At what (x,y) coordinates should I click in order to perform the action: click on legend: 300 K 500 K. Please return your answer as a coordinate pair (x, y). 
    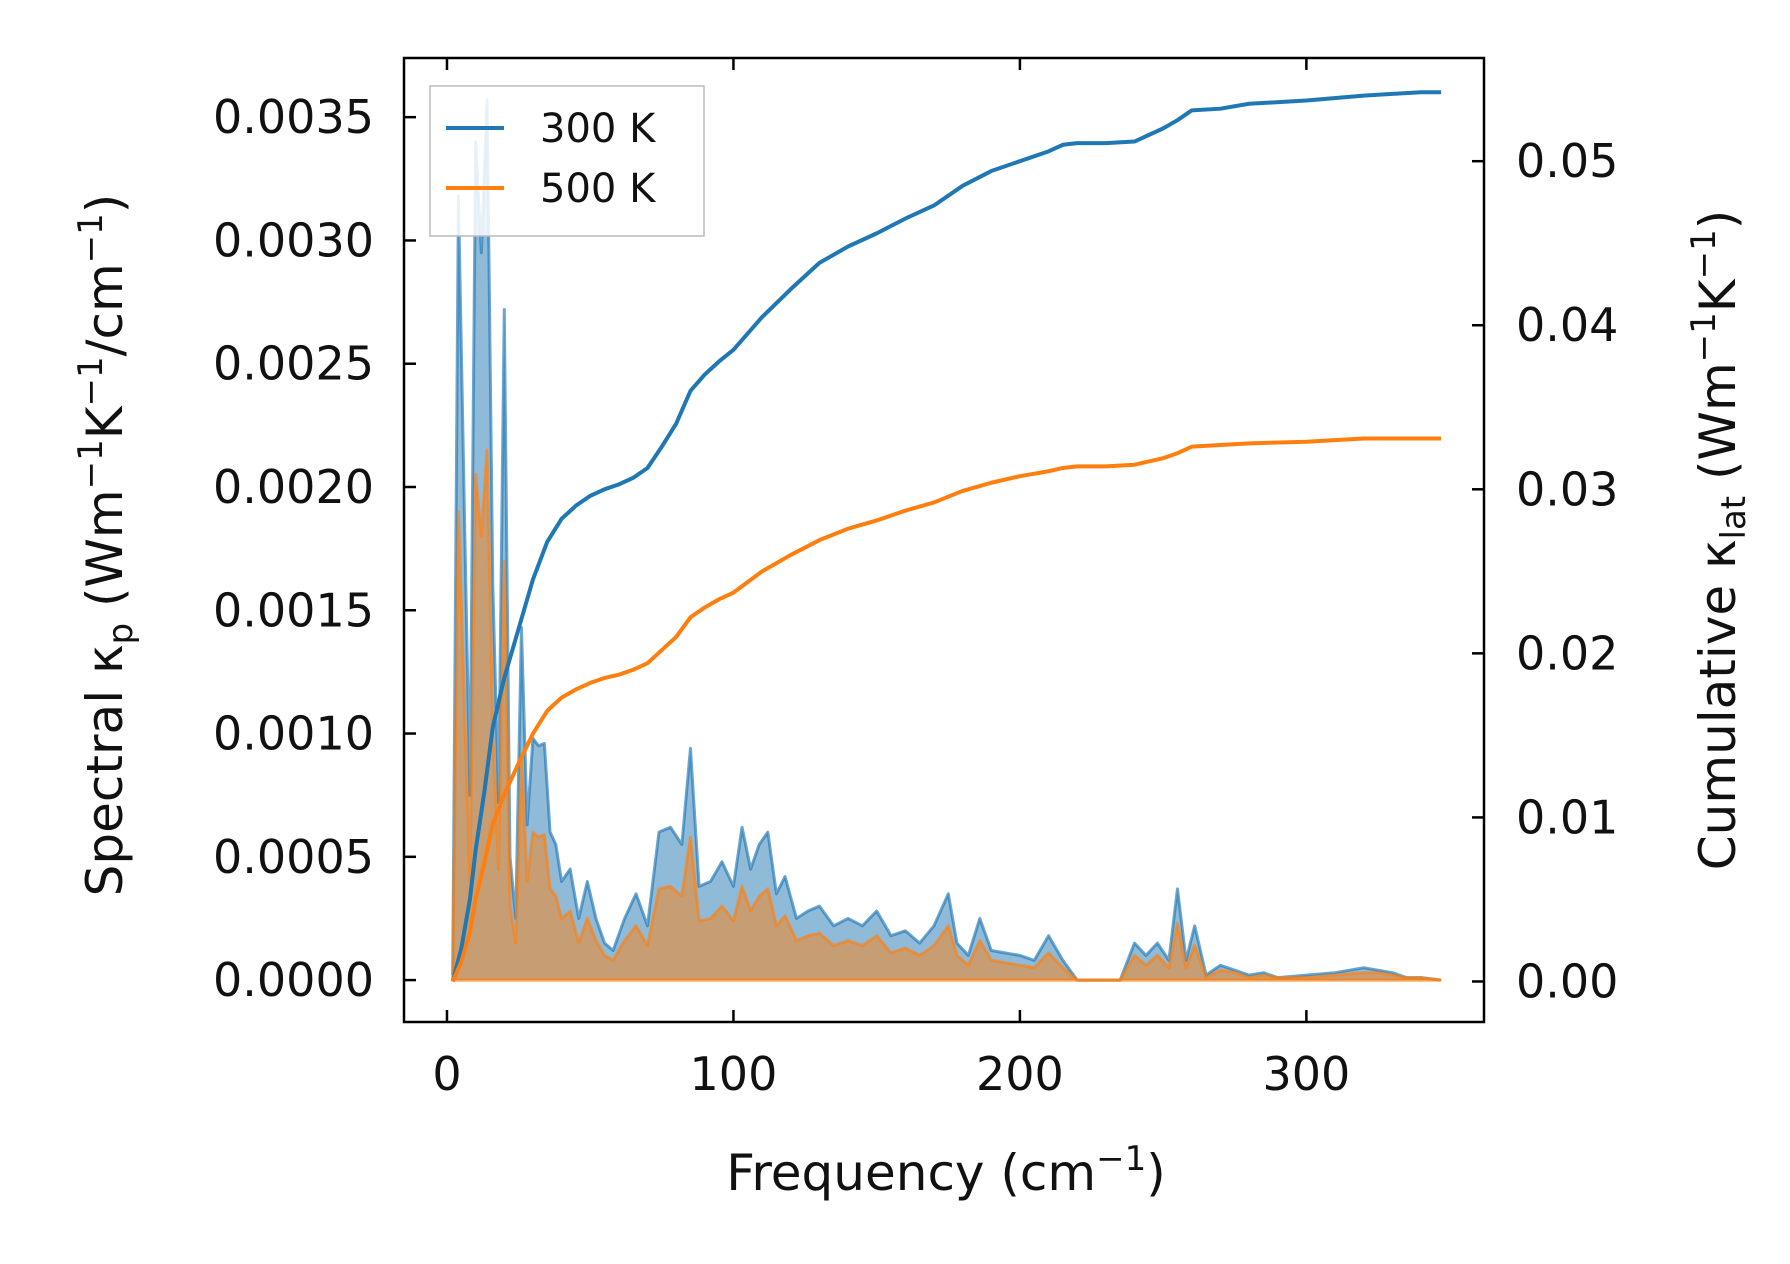
    Looking at the image, I should click on (567, 161).